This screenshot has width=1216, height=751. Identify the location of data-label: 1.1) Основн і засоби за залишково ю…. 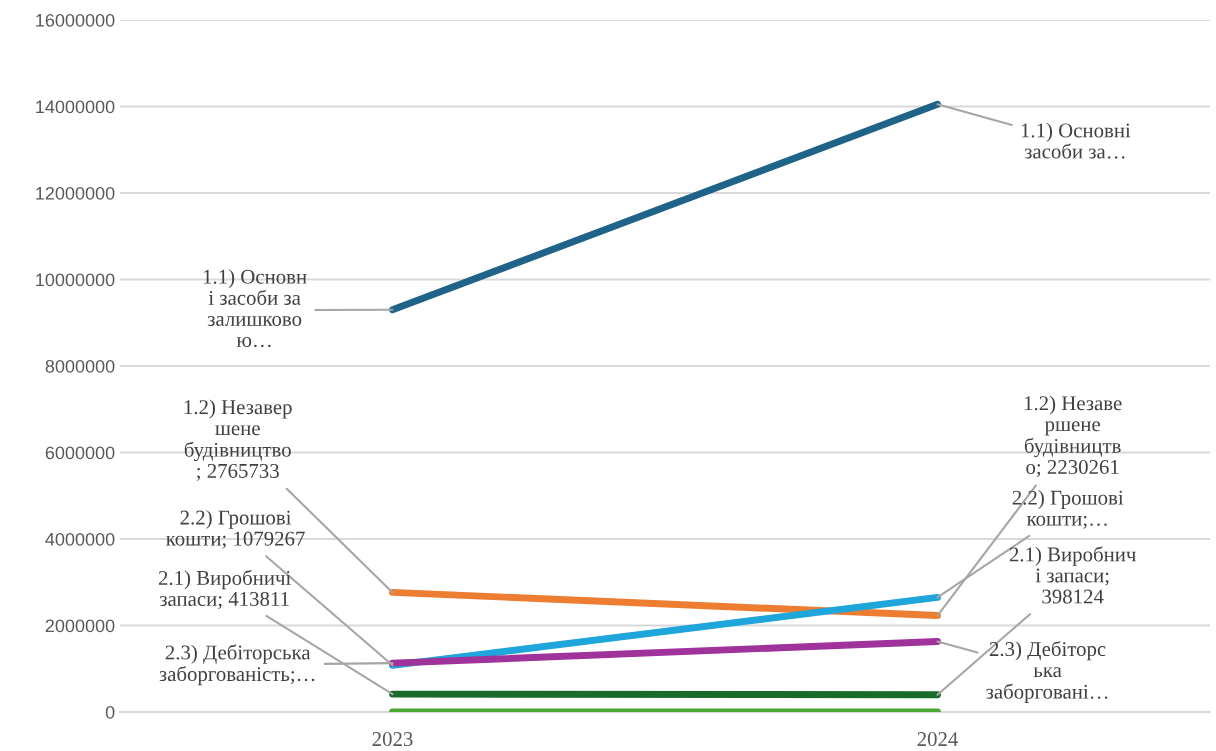
(255, 308).